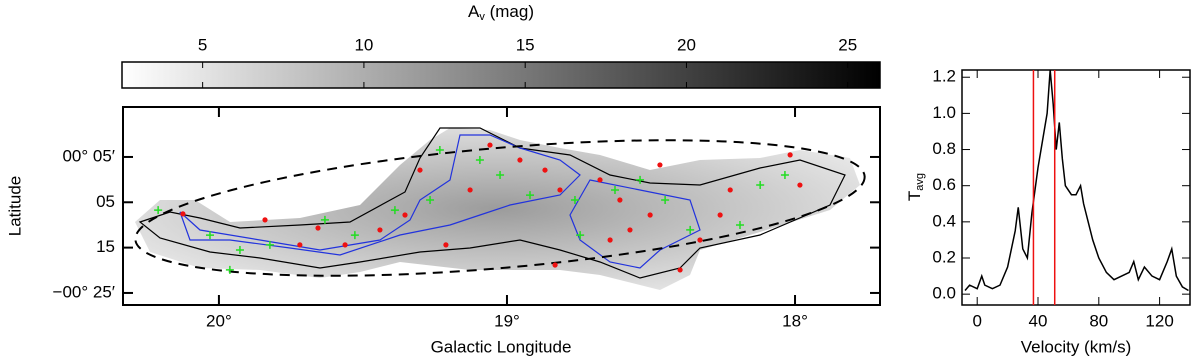 This screenshot has width=1200, height=364. What do you see at coordinates (1098, 320) in the screenshot?
I see `x-tick-label: 80` at bounding box center [1098, 320].